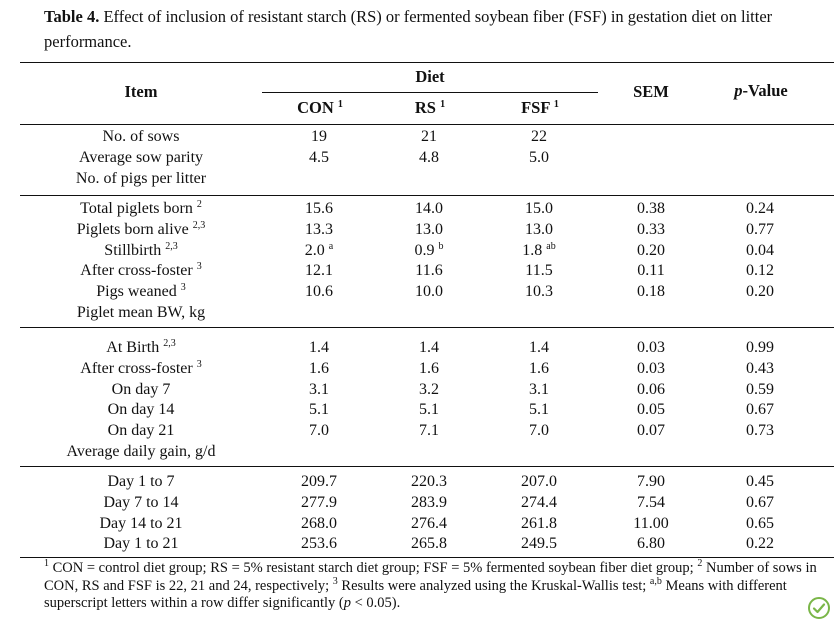 The width and height of the screenshot is (840, 629). I want to click on cell-rs: 21, so click(429, 136).